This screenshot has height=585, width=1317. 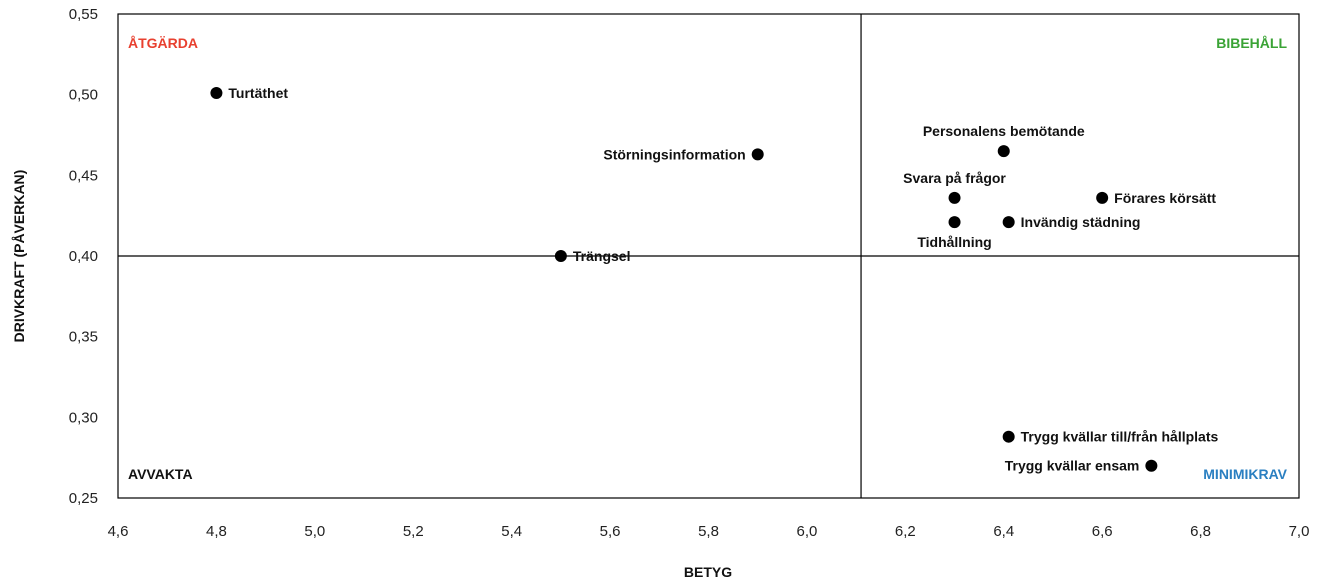 I want to click on x-tick-label: 6,0, so click(x=806, y=531).